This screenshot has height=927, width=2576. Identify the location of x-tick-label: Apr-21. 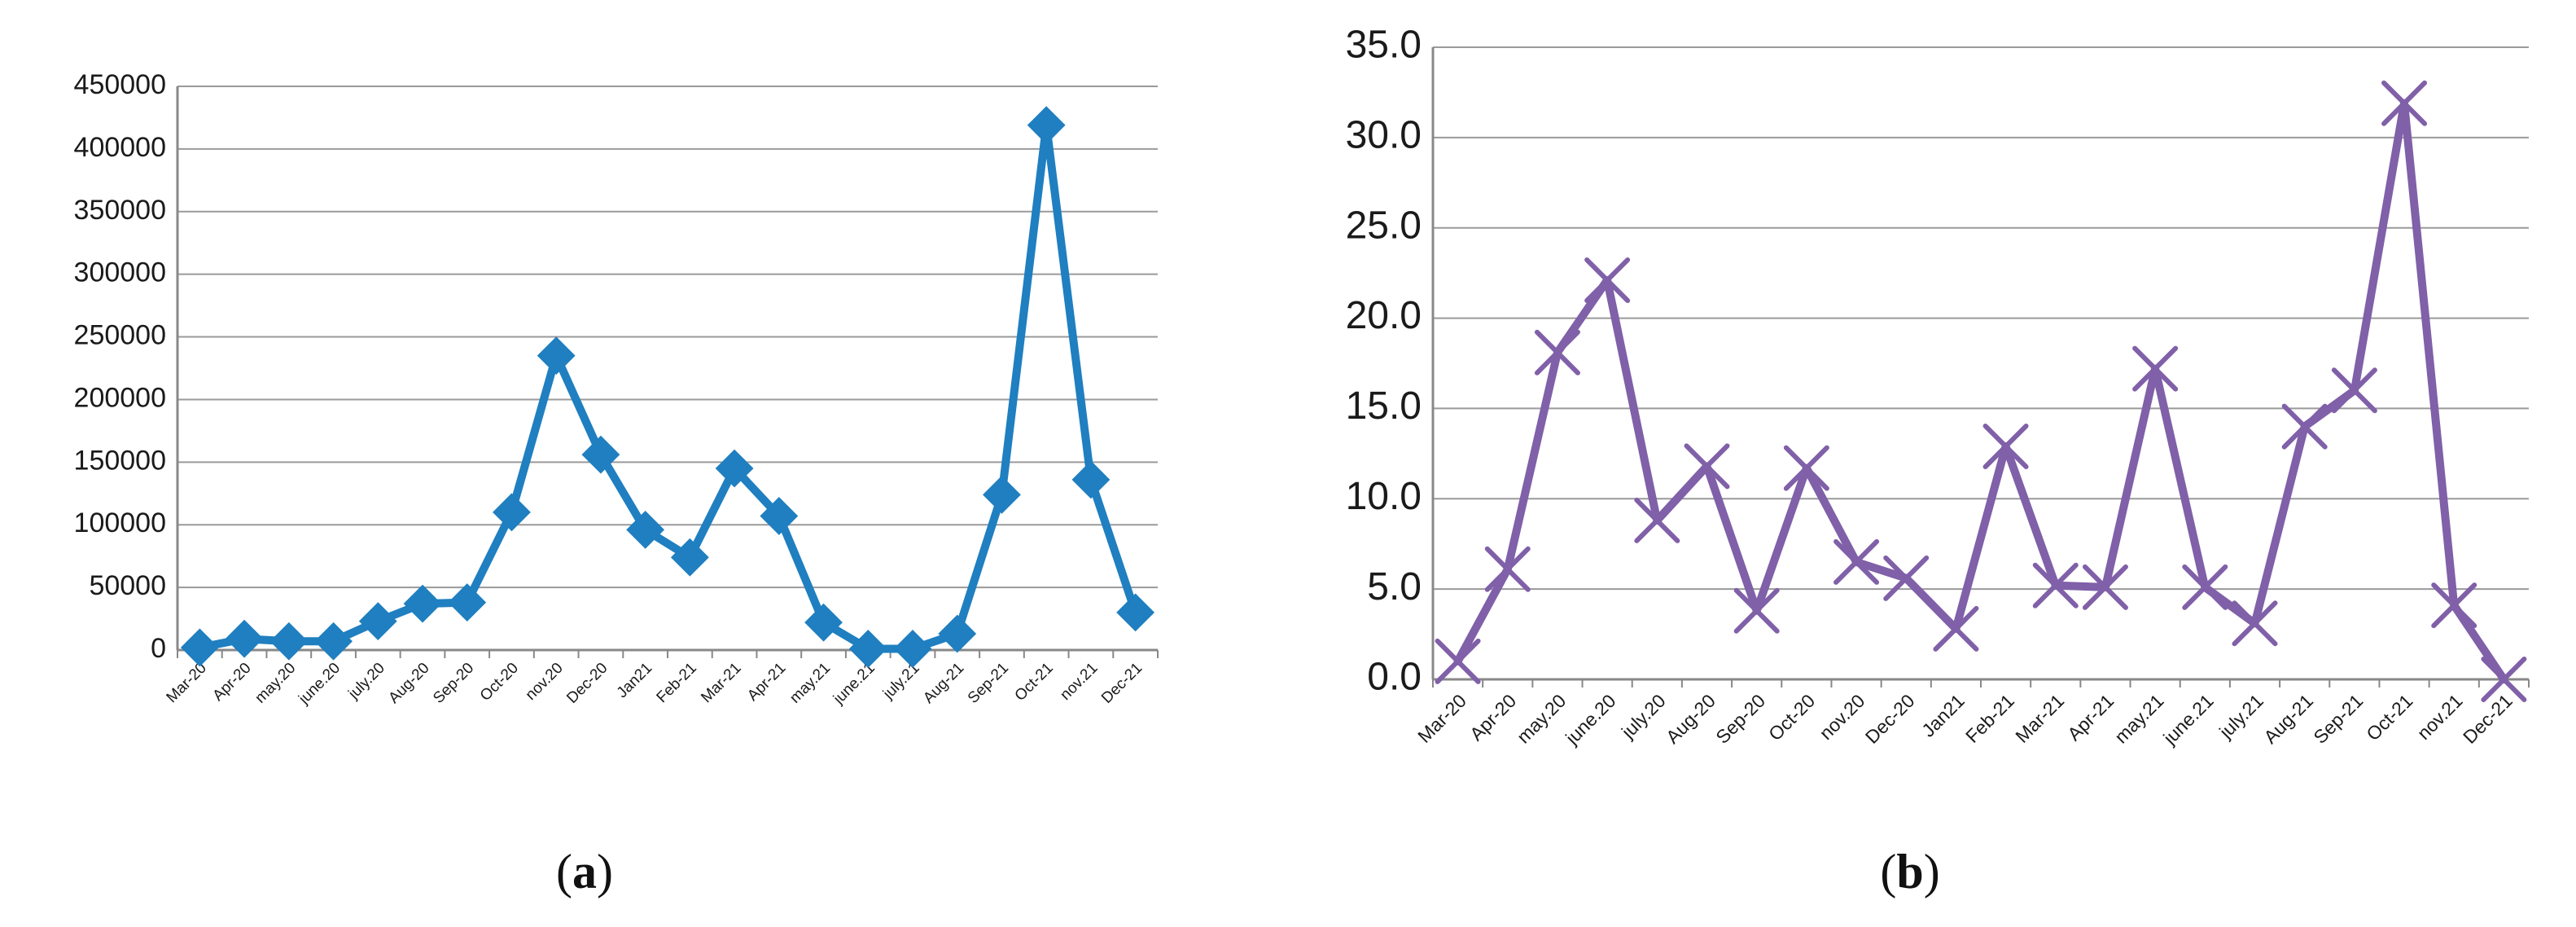
(766, 682).